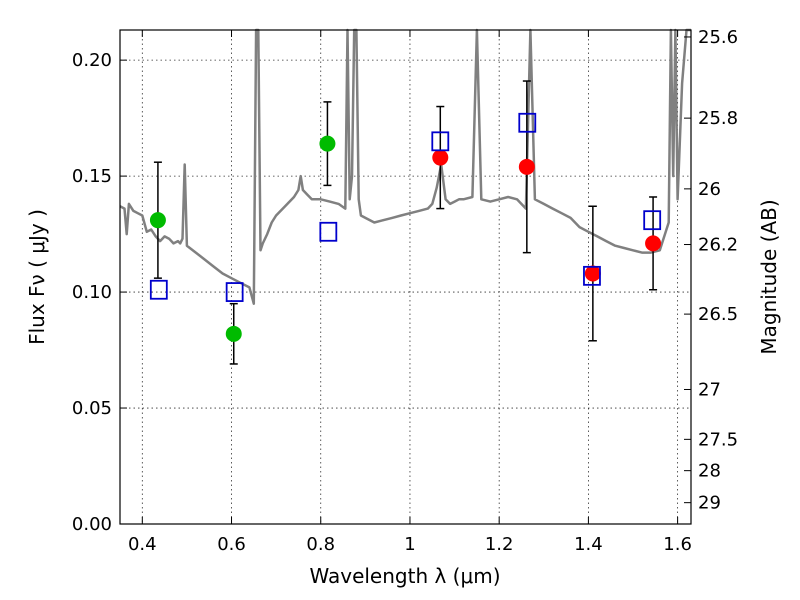 The image size is (800, 600). I want to click on x-tick-label: 0.8, so click(320, 544).